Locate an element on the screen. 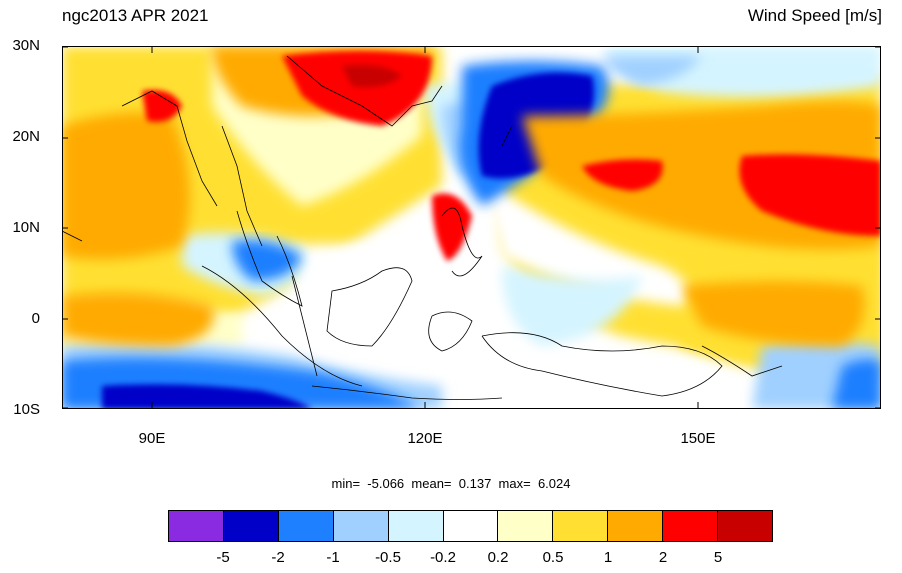 The height and width of the screenshot is (573, 902). lat-tick-0: 0 is located at coordinates (35, 318).